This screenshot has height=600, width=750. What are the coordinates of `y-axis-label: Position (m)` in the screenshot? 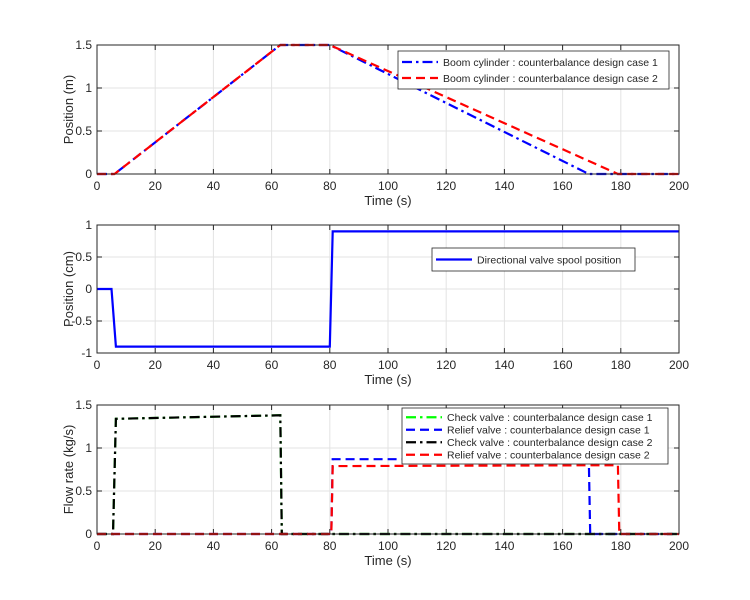 It's located at (68, 109).